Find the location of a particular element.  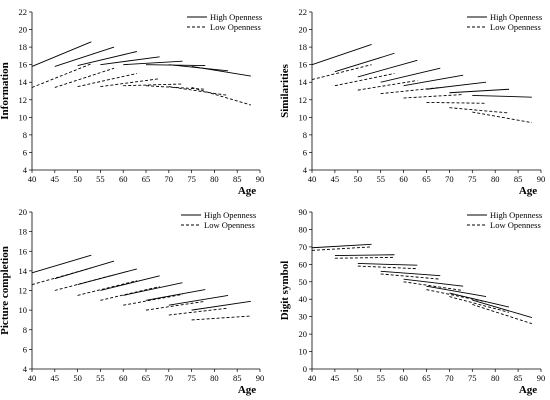

chart-4-y-tick-label: 0 is located at coordinates (305, 369).